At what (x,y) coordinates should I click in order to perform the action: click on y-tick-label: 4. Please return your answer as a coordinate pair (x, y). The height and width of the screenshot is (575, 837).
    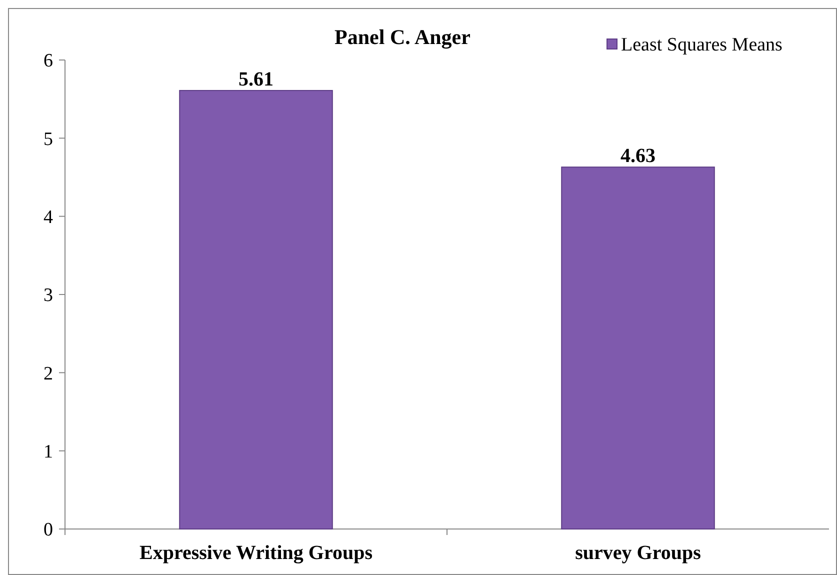
    Looking at the image, I should click on (49, 217).